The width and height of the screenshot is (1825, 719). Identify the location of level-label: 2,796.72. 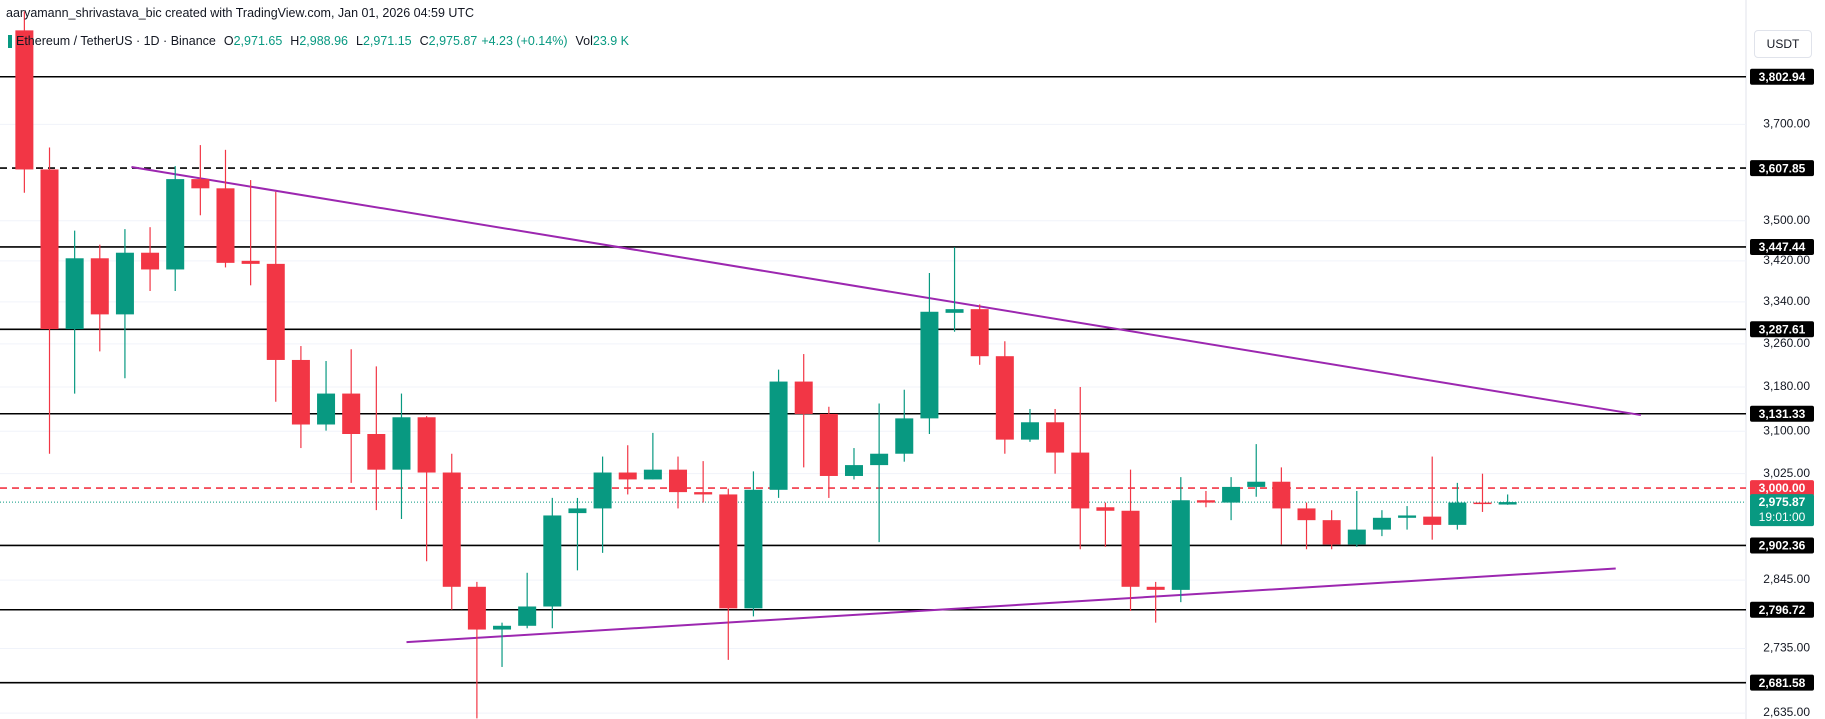
(1782, 610).